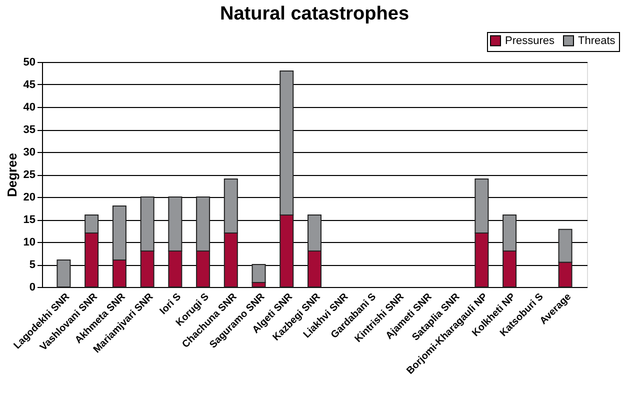 The height and width of the screenshot is (410, 635). Describe the element at coordinates (530, 40) in the screenshot. I see `legend-label: Pressures` at that location.